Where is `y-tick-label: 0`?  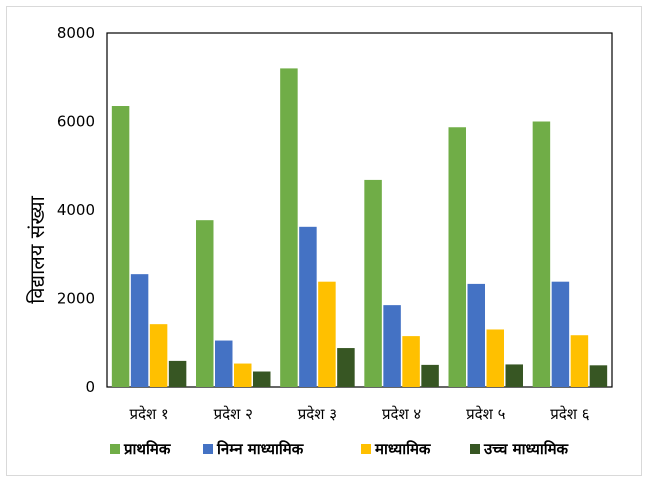
y-tick-label: 0 is located at coordinates (90, 387).